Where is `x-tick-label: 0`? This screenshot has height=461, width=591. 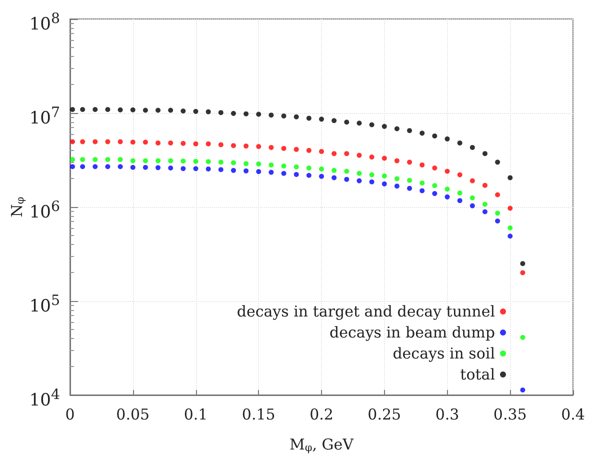
x-tick-label: 0 is located at coordinates (70, 415).